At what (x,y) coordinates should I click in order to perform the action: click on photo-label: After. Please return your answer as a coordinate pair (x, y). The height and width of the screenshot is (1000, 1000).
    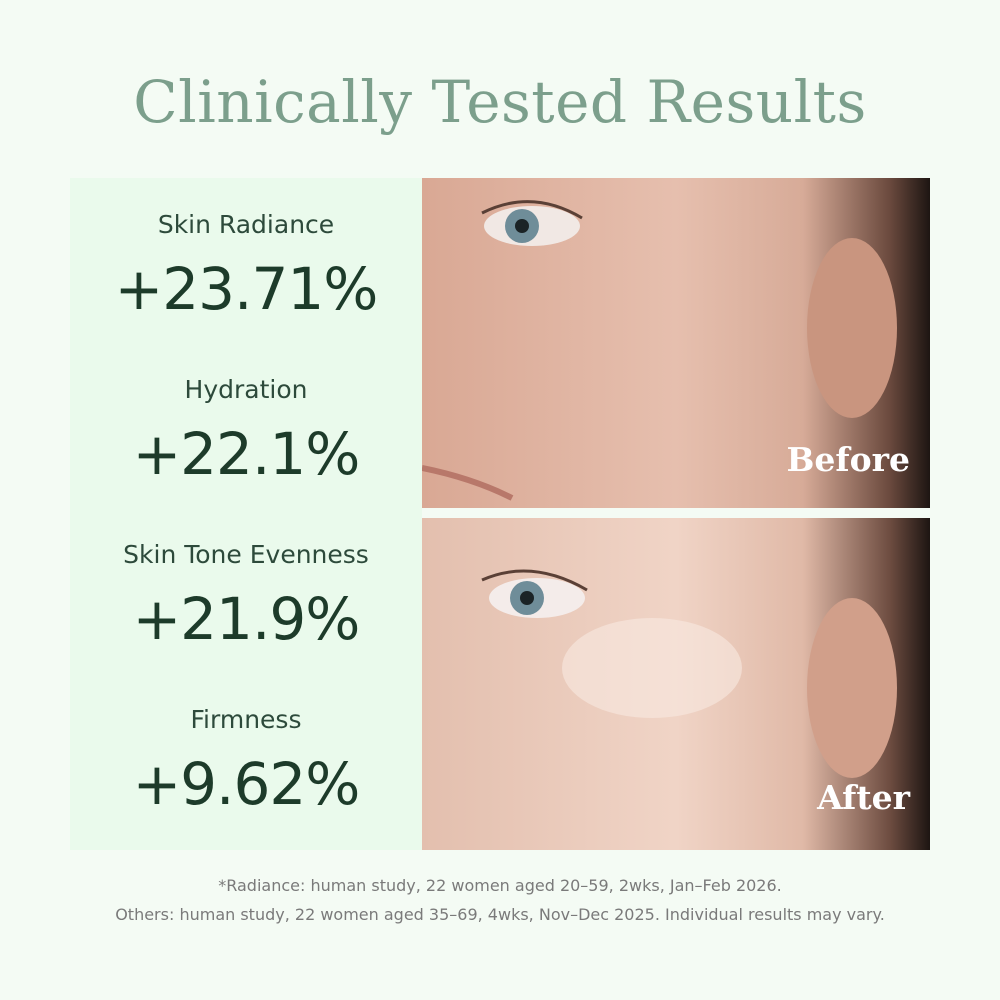
    Looking at the image, I should click on (863, 797).